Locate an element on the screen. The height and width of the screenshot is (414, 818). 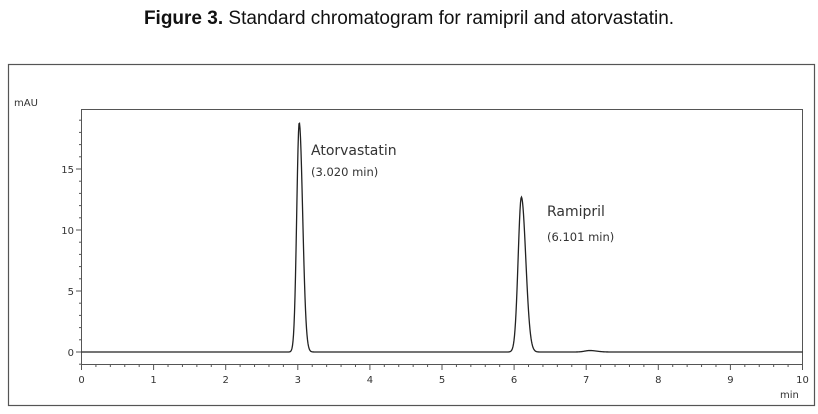
y-tick-label: 5 is located at coordinates (71, 292).